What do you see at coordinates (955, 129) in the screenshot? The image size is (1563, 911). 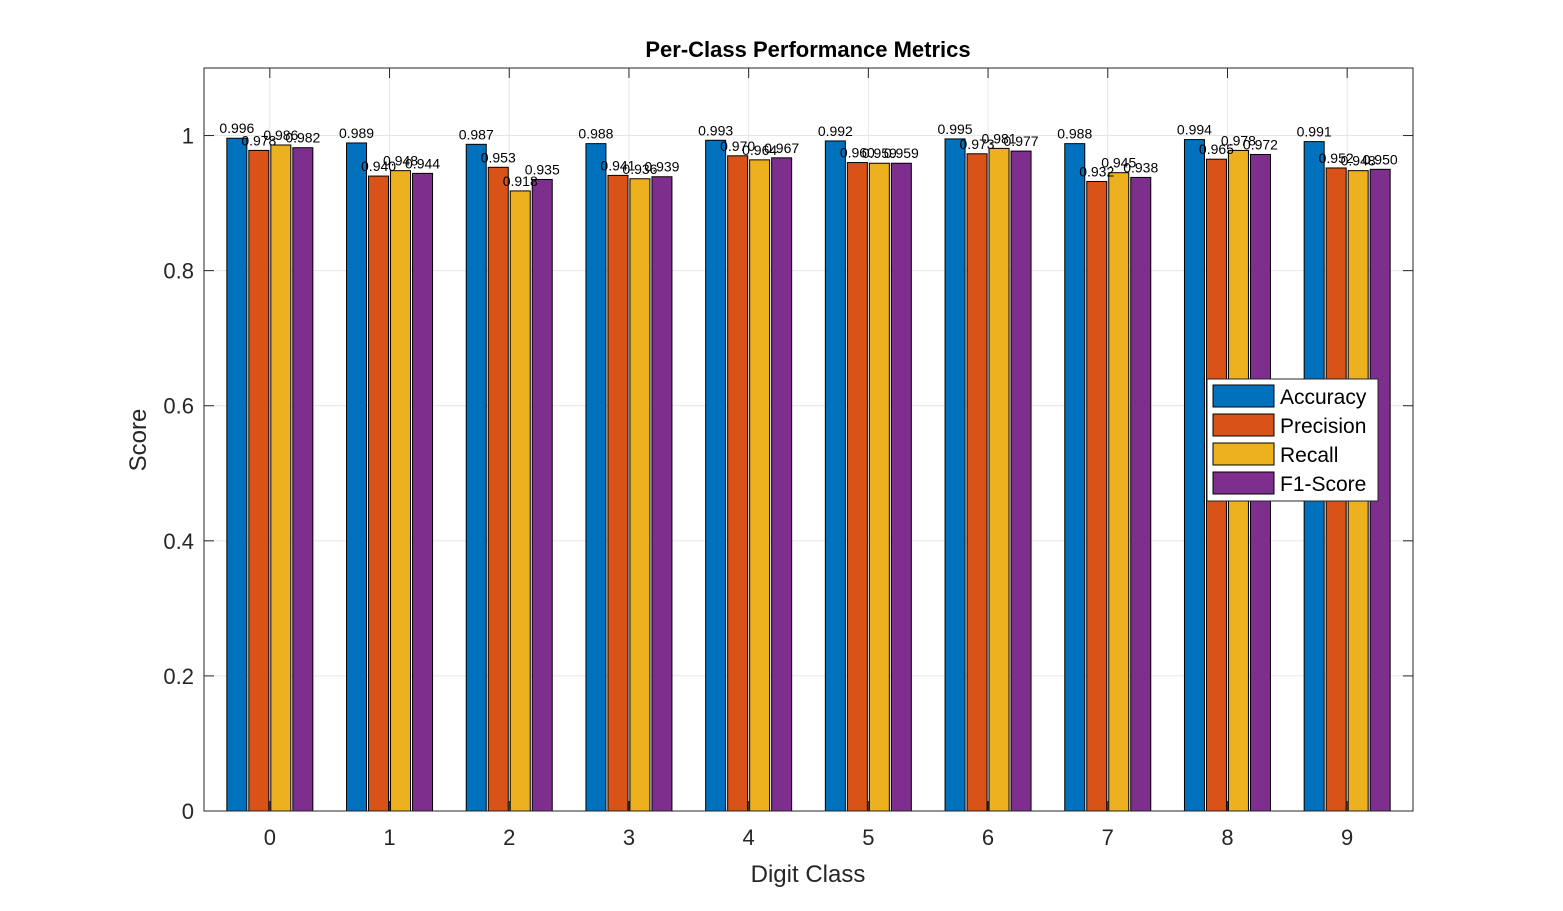 I see `data-label: 0.995` at bounding box center [955, 129].